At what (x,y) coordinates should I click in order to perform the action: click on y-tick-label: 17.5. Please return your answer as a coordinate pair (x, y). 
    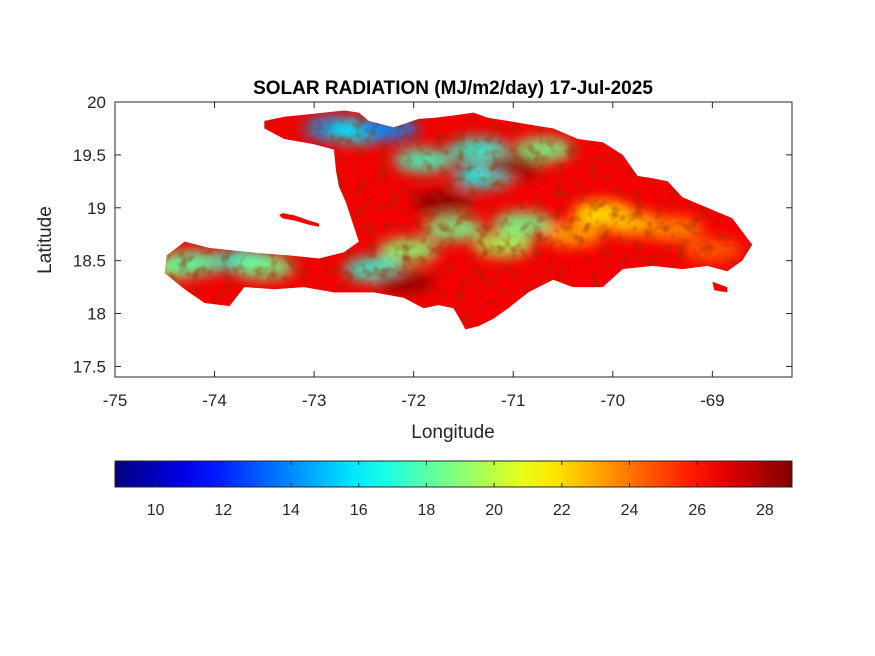
    Looking at the image, I should click on (89, 366).